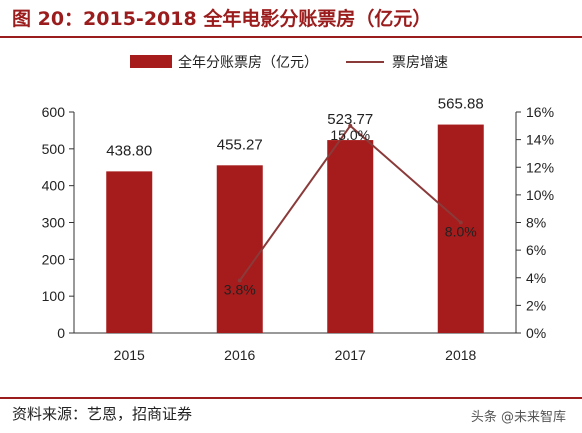  I want to click on y-right-tick-label: 14%, so click(540, 140).